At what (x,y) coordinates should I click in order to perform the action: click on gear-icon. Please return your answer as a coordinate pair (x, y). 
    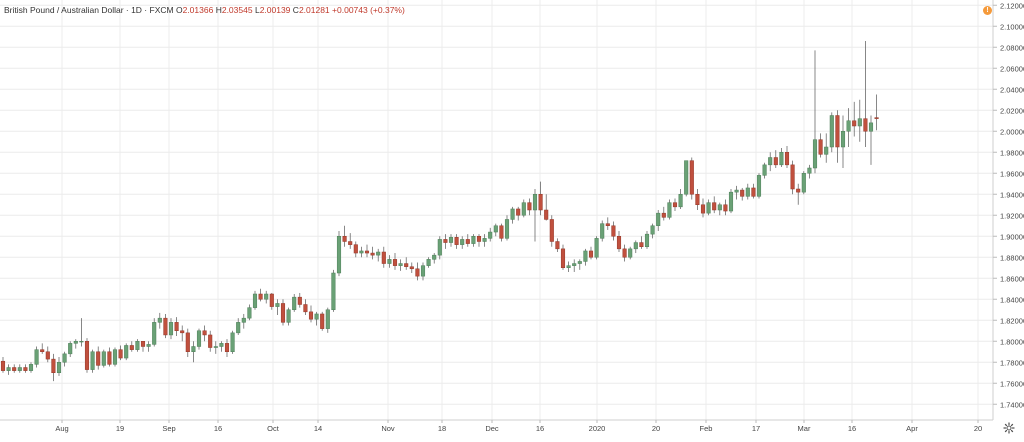
    Looking at the image, I should click on (1009, 428).